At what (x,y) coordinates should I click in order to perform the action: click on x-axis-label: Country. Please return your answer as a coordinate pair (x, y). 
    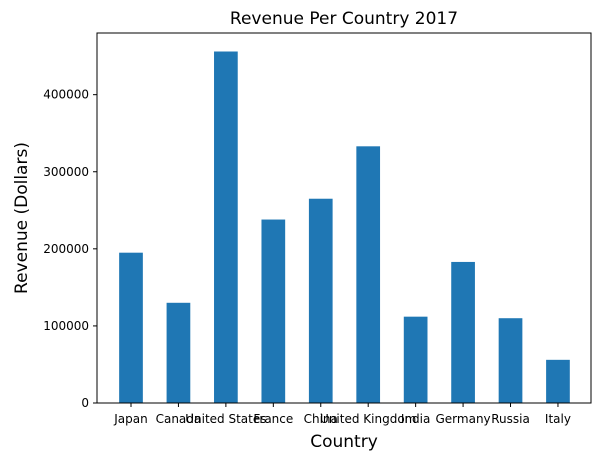
    Looking at the image, I should click on (344, 442).